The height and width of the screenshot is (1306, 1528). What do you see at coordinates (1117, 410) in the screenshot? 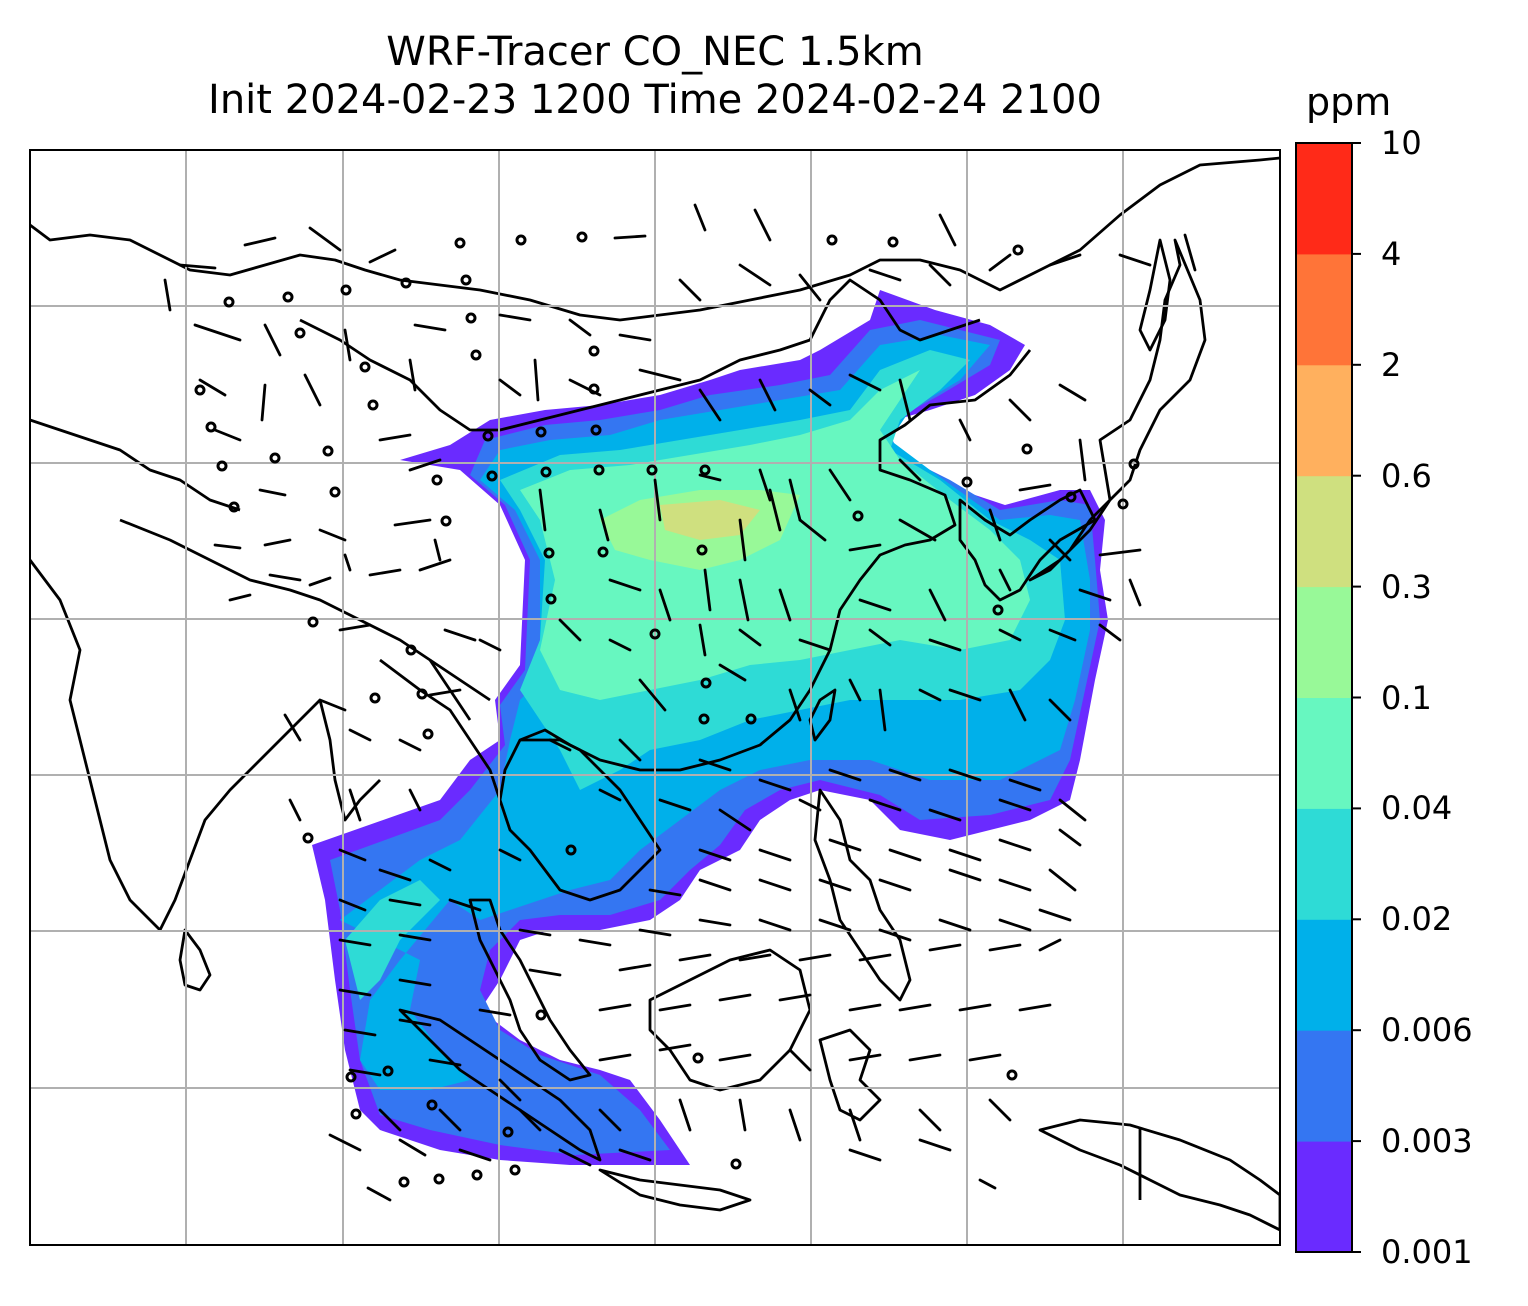
I see `coastline-japan` at bounding box center [1117, 410].